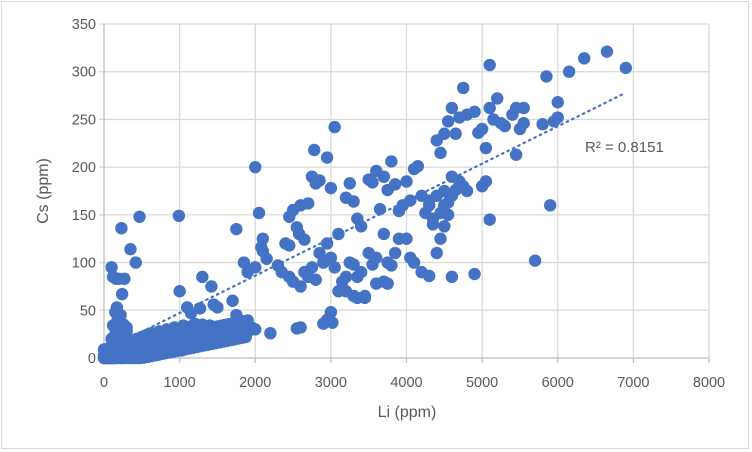 This screenshot has width=752, height=452. I want to click on y-tick-label: 0, so click(92, 359).